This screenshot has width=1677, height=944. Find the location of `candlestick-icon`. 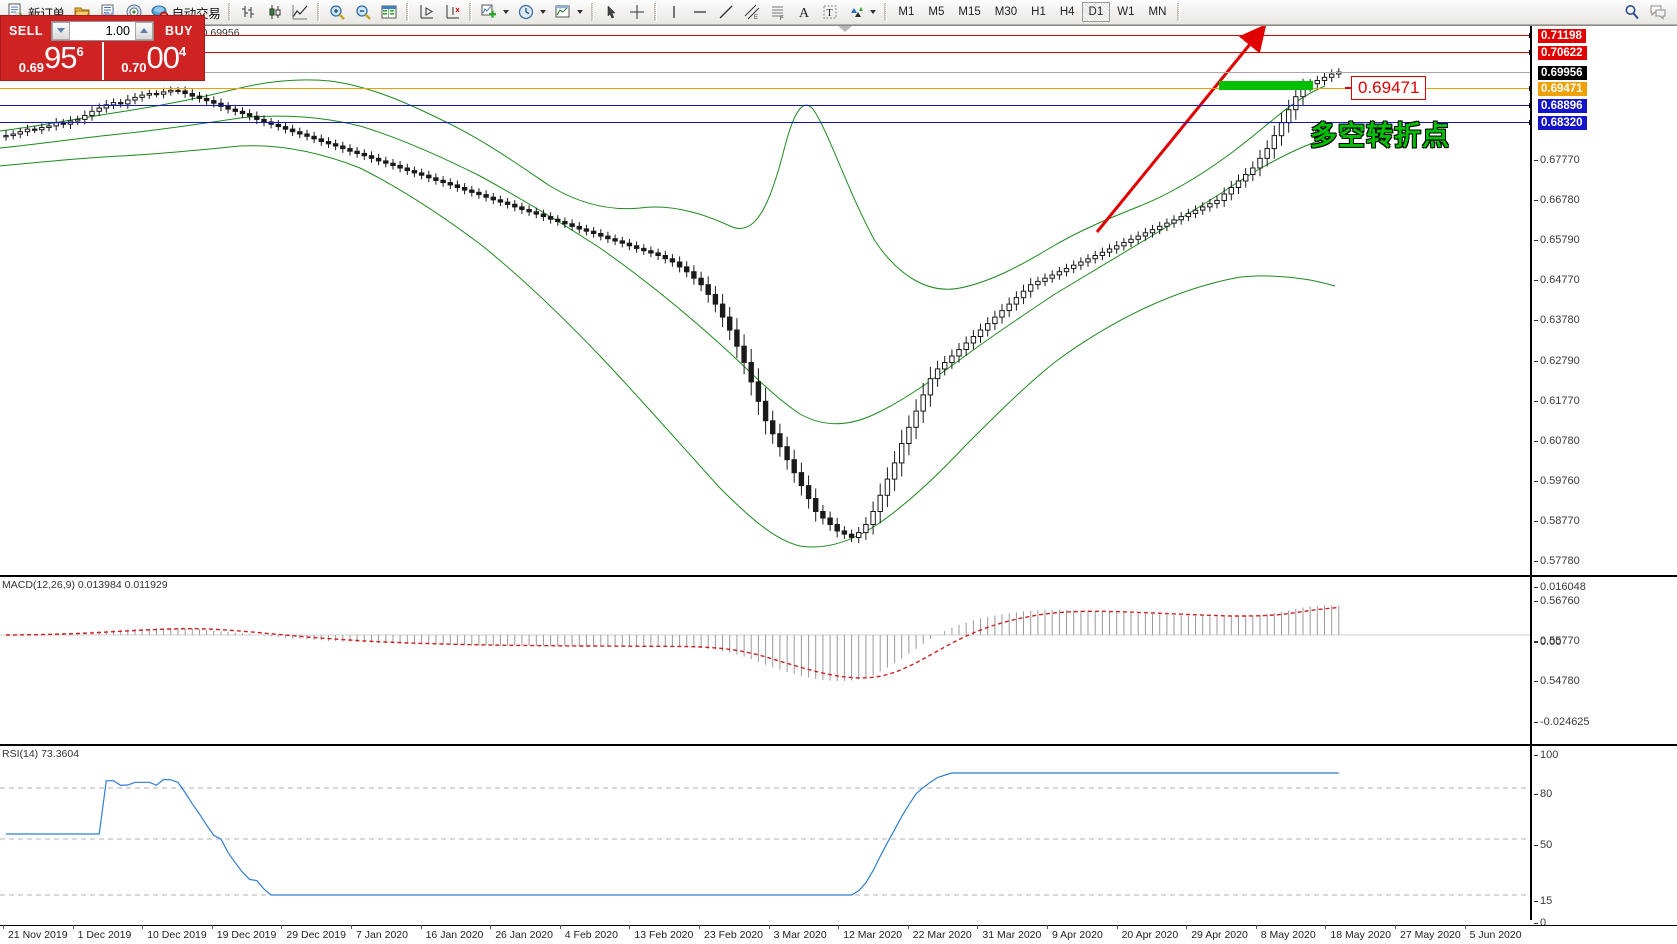

candlestick-icon is located at coordinates (274, 12).